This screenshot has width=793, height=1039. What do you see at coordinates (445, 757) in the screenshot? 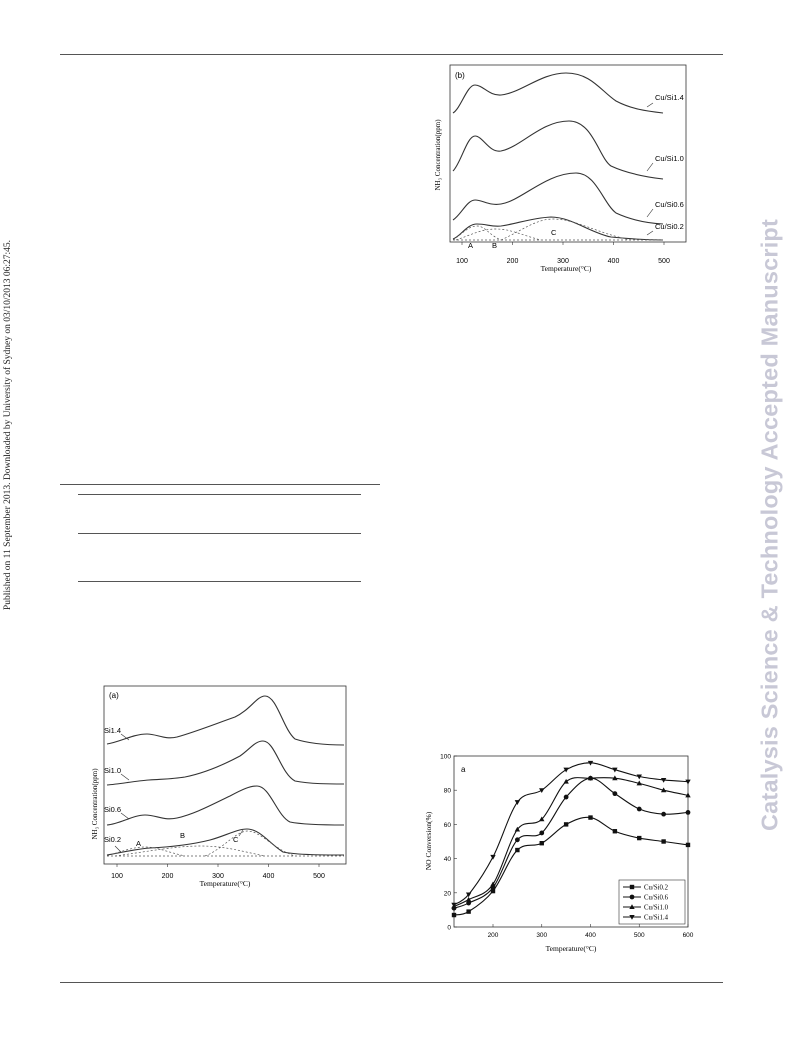
I see `y-tick-label: 100` at bounding box center [445, 757].